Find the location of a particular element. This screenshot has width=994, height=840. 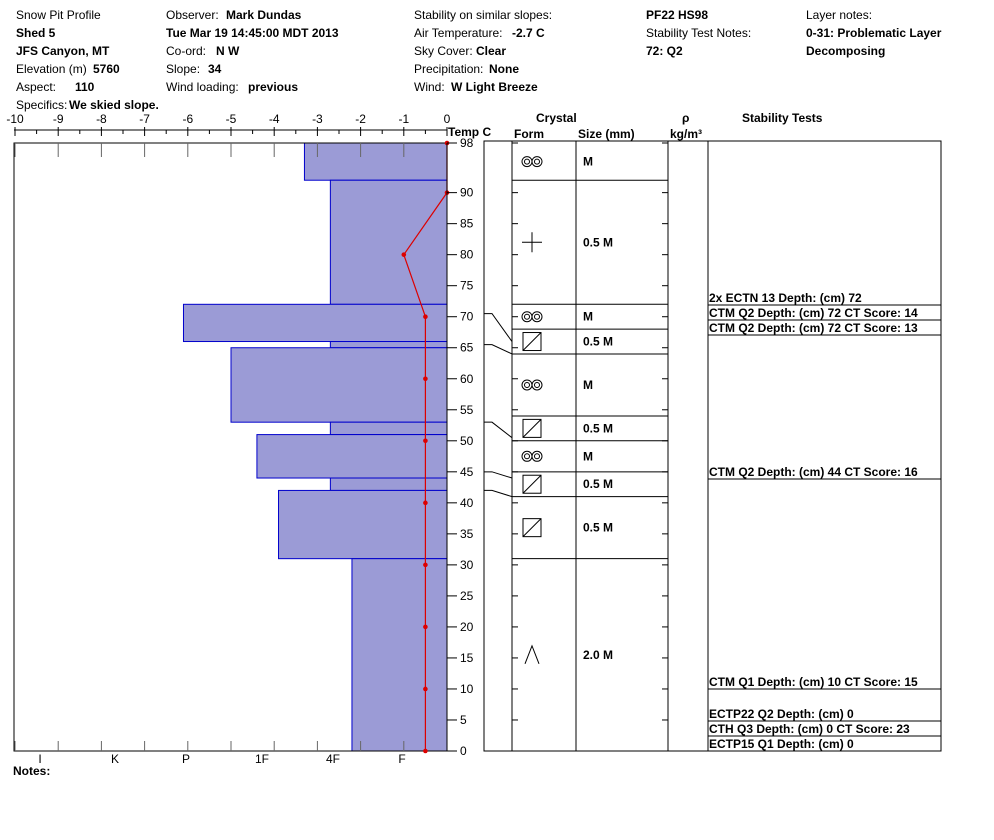

height-tick-label: 25 is located at coordinates (467, 596).